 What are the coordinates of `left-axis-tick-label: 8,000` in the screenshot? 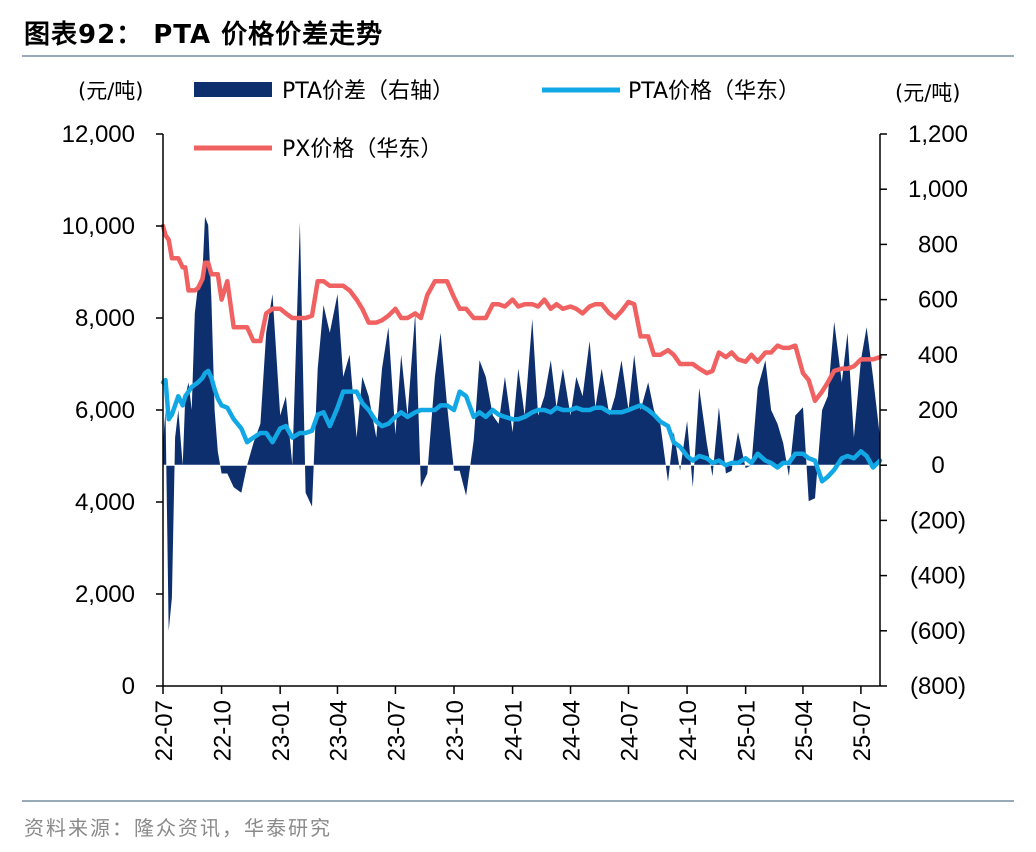 It's located at (105, 318).